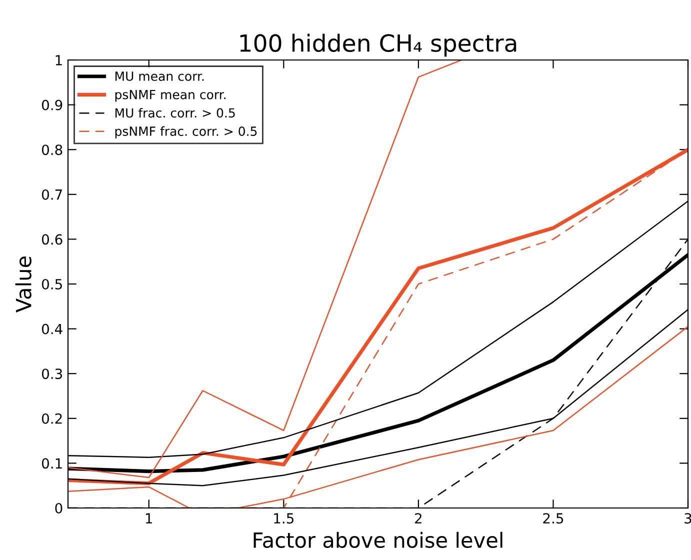 This screenshot has width=691, height=560. I want to click on y-tick-label: 0.1, so click(52, 463).